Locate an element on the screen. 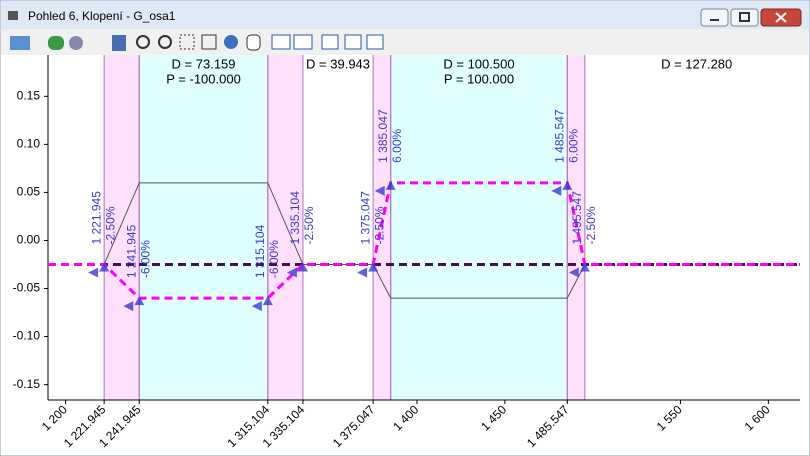  station-label: 1 375.047 is located at coordinates (365, 218).